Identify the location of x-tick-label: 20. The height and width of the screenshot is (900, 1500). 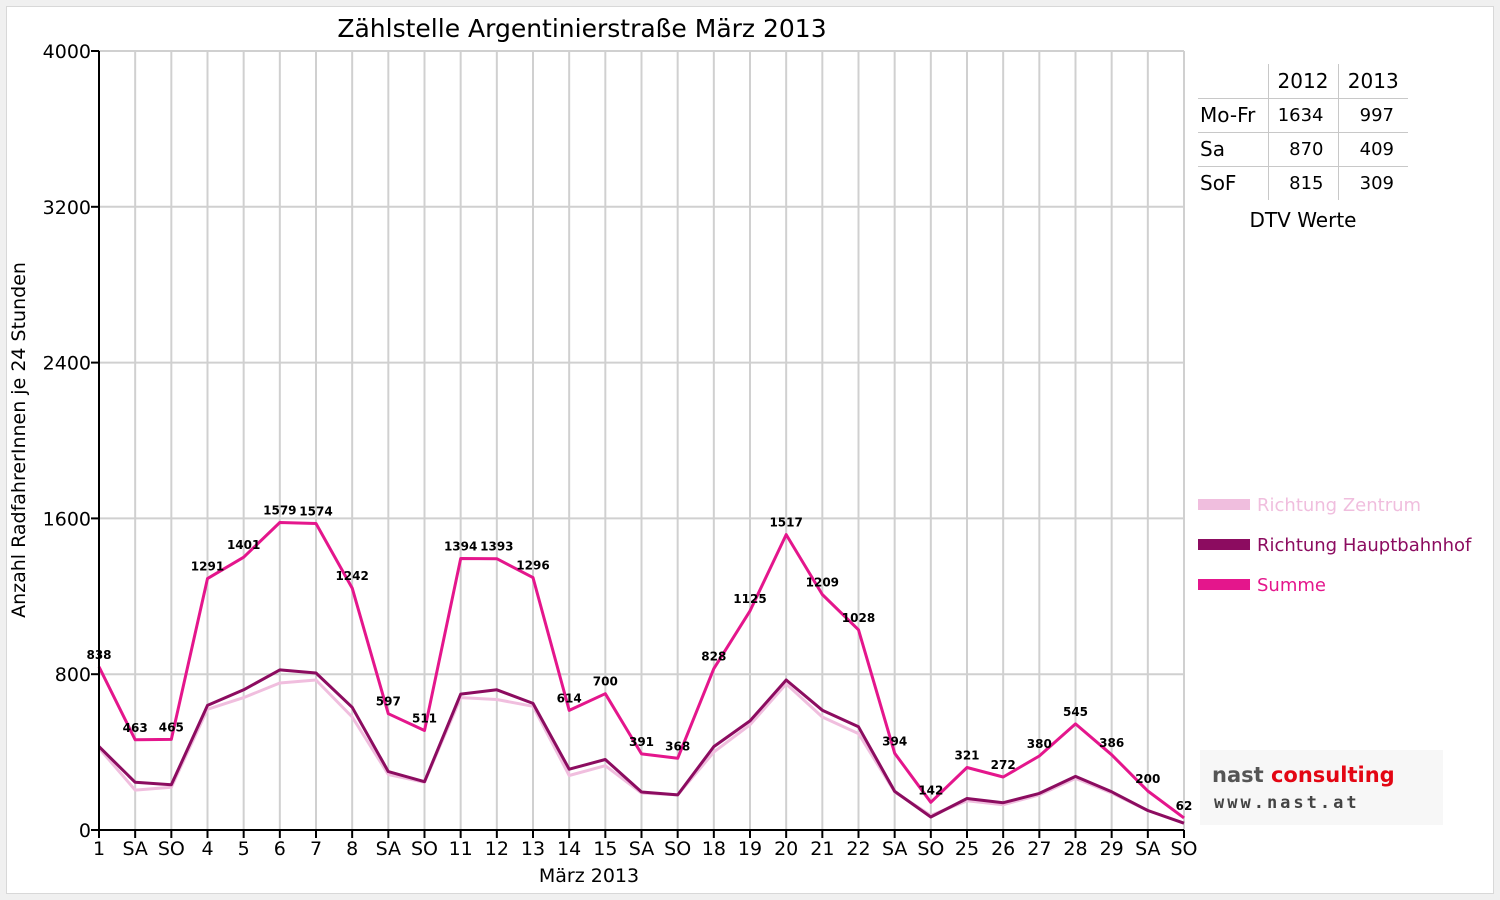
(786, 849).